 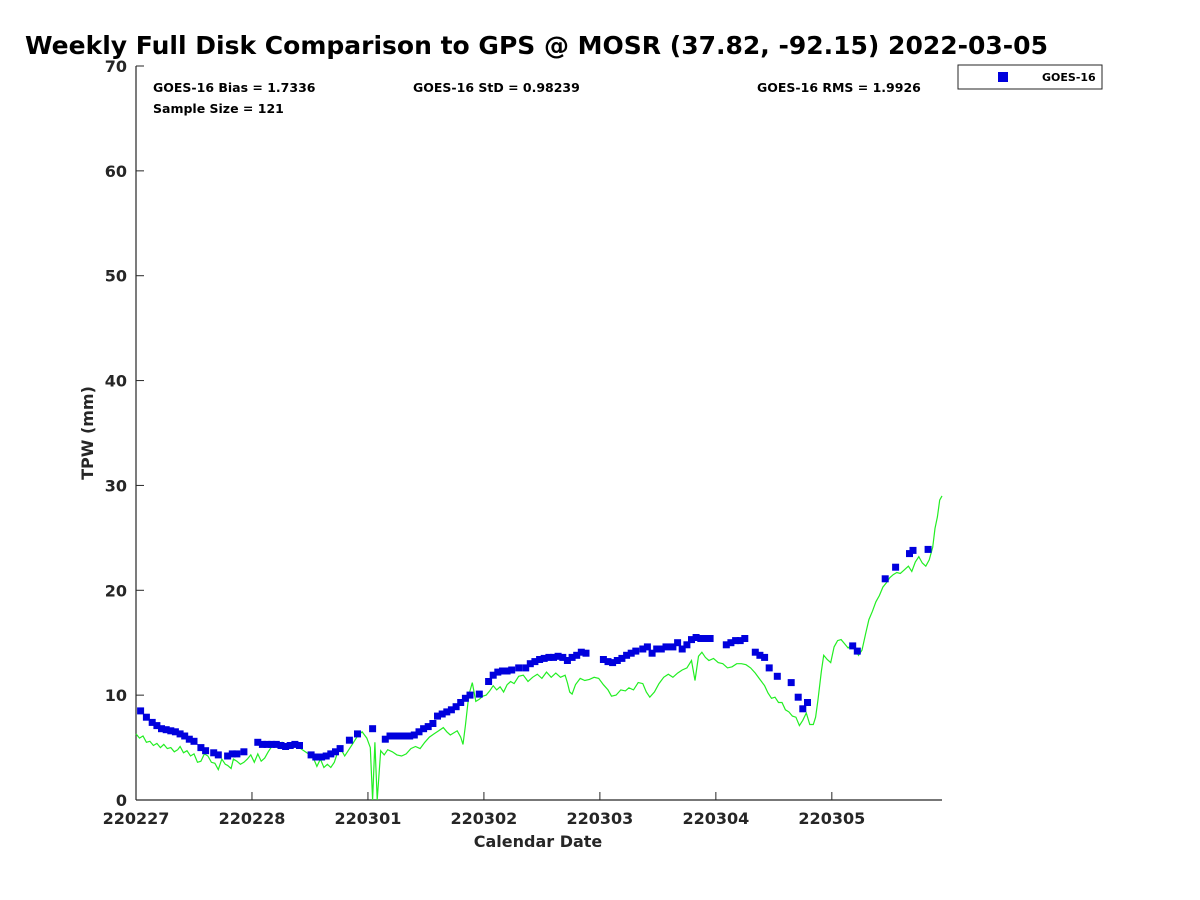 What do you see at coordinates (368, 818) in the screenshot?
I see `x-tick-label: 220301` at bounding box center [368, 818].